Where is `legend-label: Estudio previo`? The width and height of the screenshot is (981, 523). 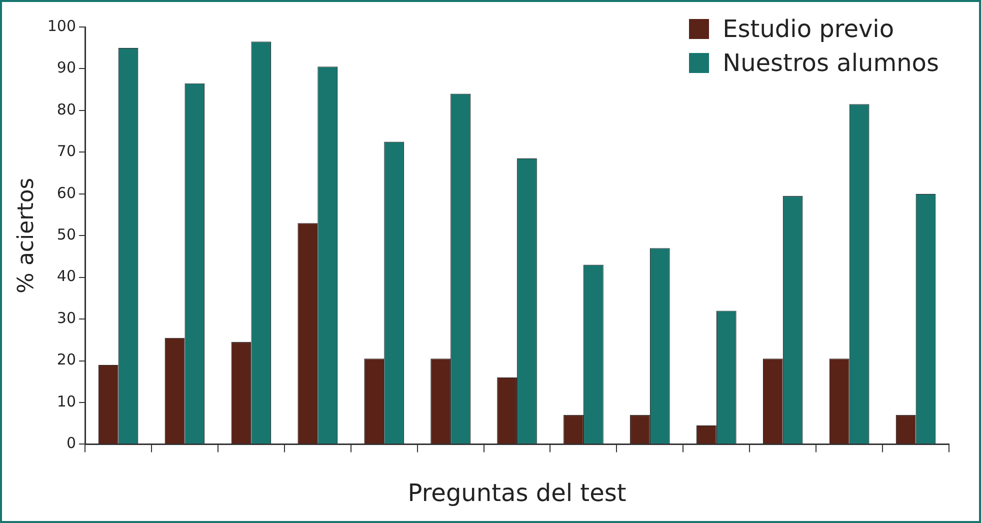
legend-label: Estudio previo is located at coordinates (808, 29).